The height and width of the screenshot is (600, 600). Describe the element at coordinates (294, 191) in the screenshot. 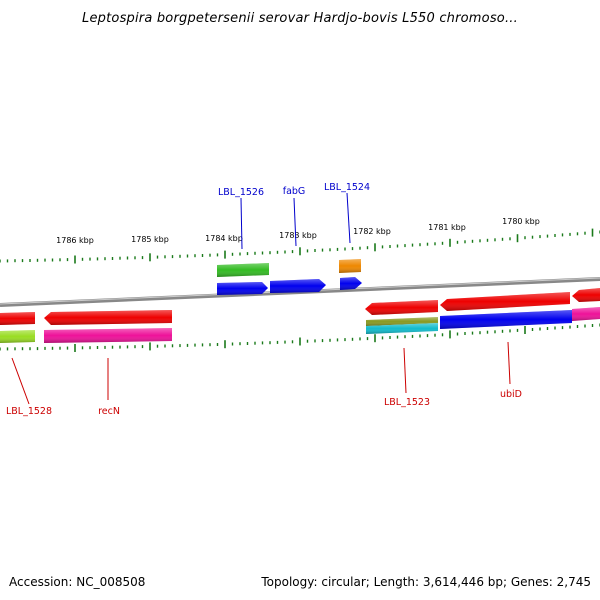

I see `gene-label-fabg: fabG` at that location.